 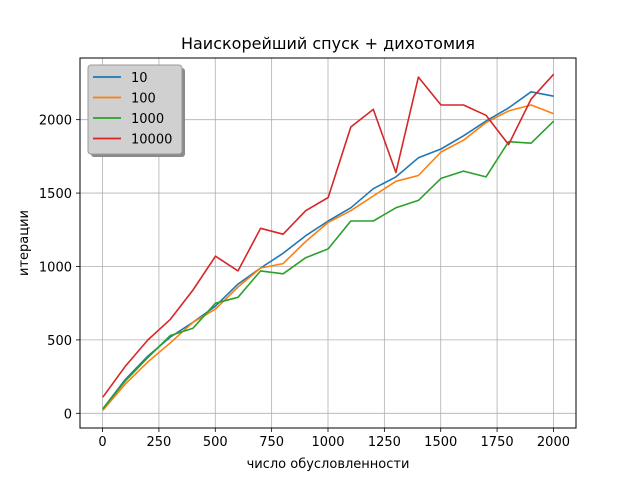 What do you see at coordinates (139, 78) in the screenshot?
I see `legend-label: 10` at bounding box center [139, 78].